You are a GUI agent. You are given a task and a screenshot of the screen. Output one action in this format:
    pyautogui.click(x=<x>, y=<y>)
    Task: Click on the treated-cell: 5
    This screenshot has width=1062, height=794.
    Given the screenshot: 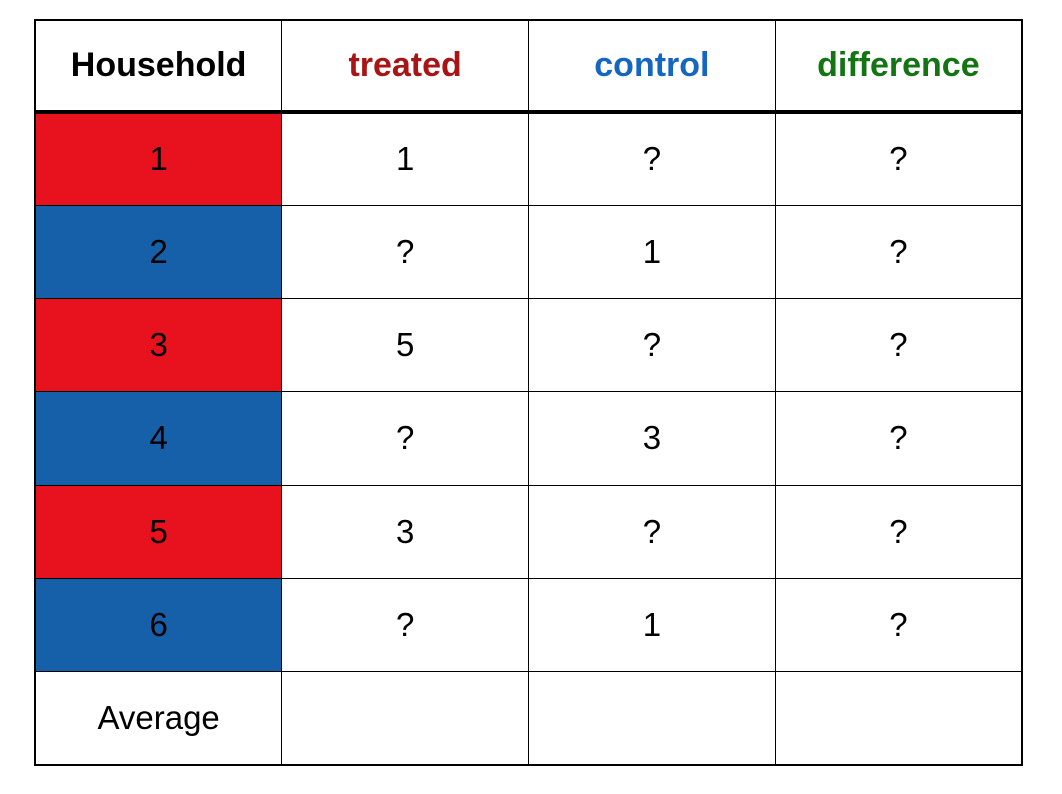 What is the action you would take?
    pyautogui.click(x=405, y=345)
    